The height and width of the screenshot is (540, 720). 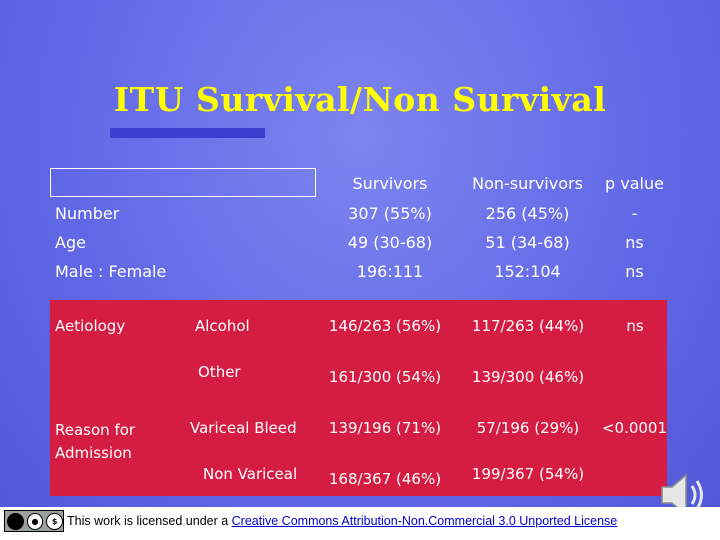 I want to click on non-variceal-non-survivors: 199/367 (54%), so click(x=528, y=474).